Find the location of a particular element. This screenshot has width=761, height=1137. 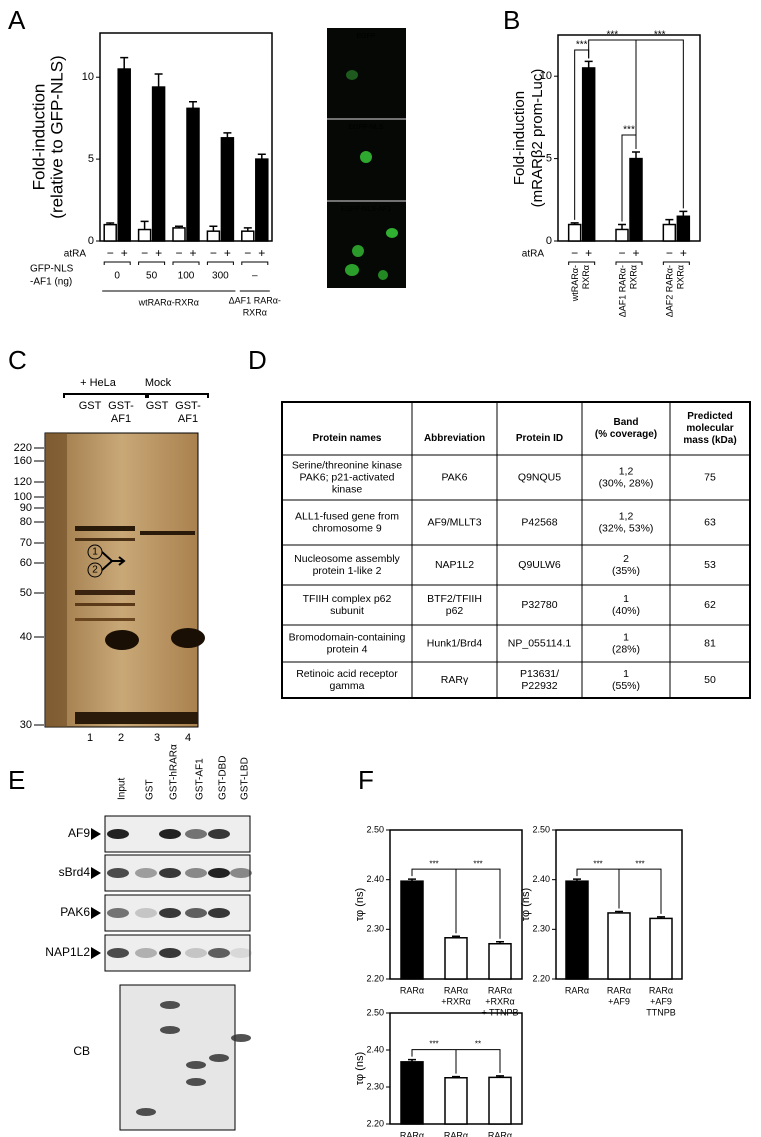

x-tick-label: 50 is located at coordinates (152, 276).